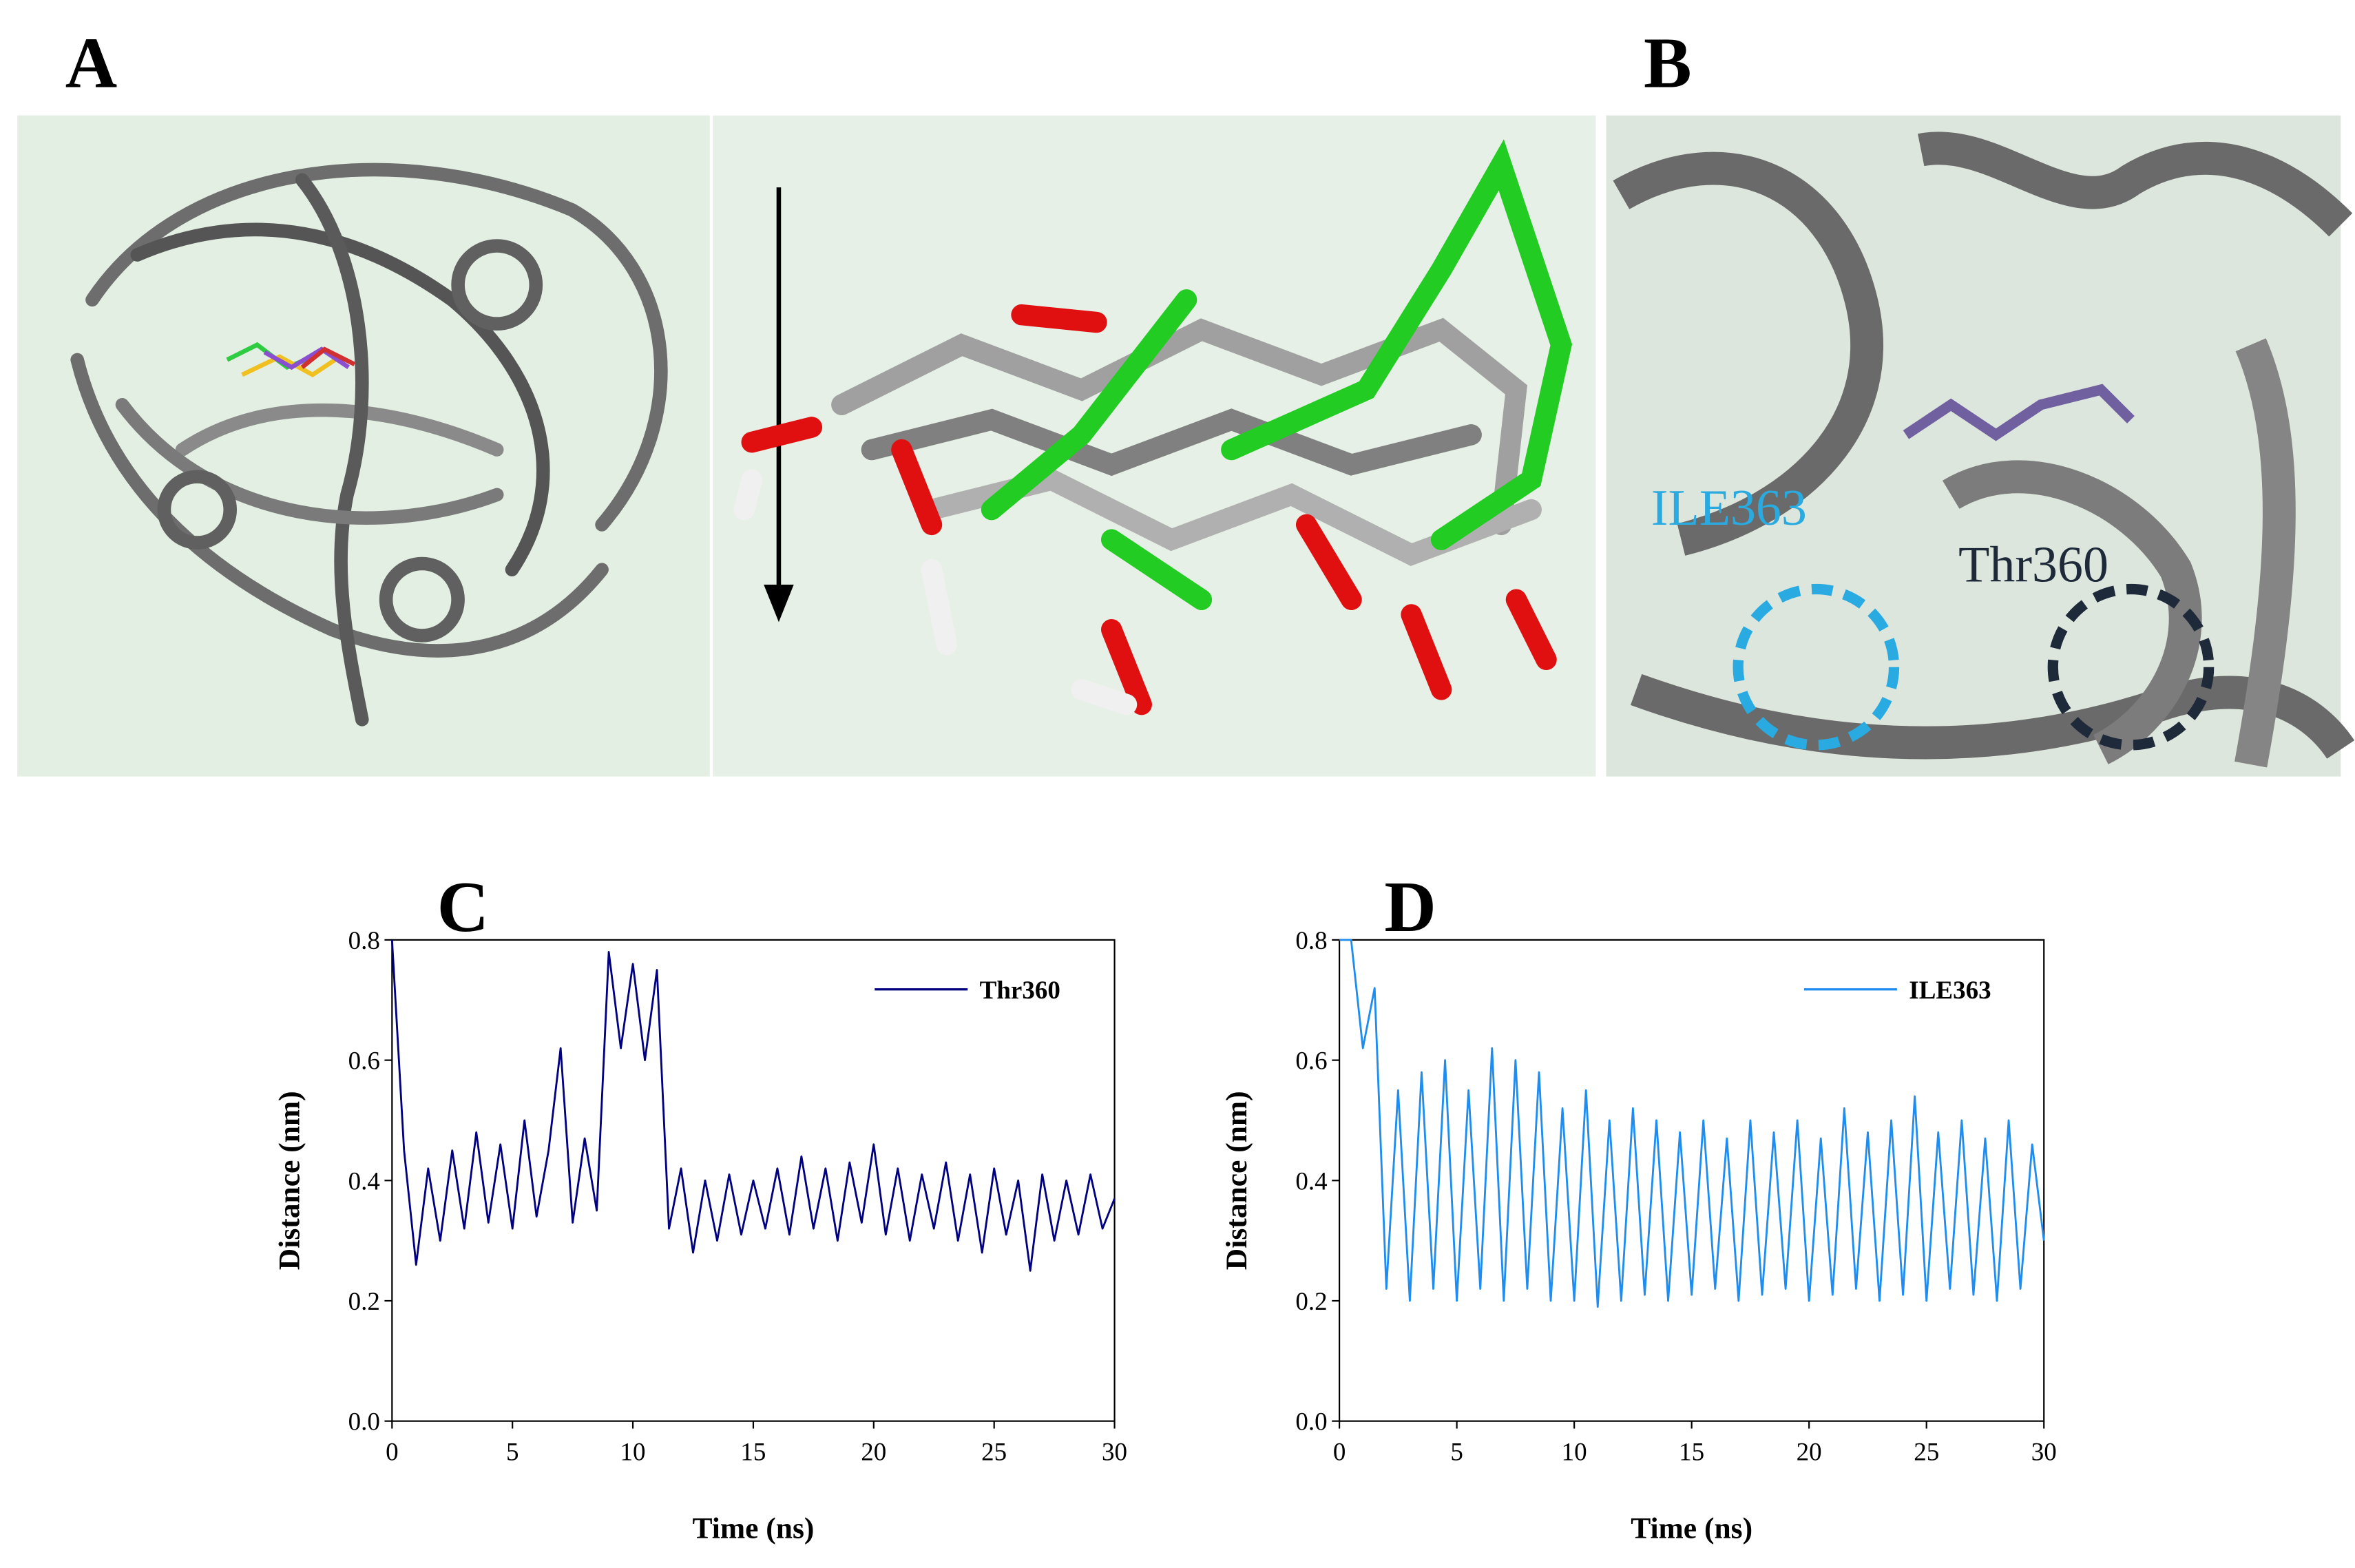 This screenshot has width=2355, height=1568. I want to click on ile363-circle, so click(1816, 667).